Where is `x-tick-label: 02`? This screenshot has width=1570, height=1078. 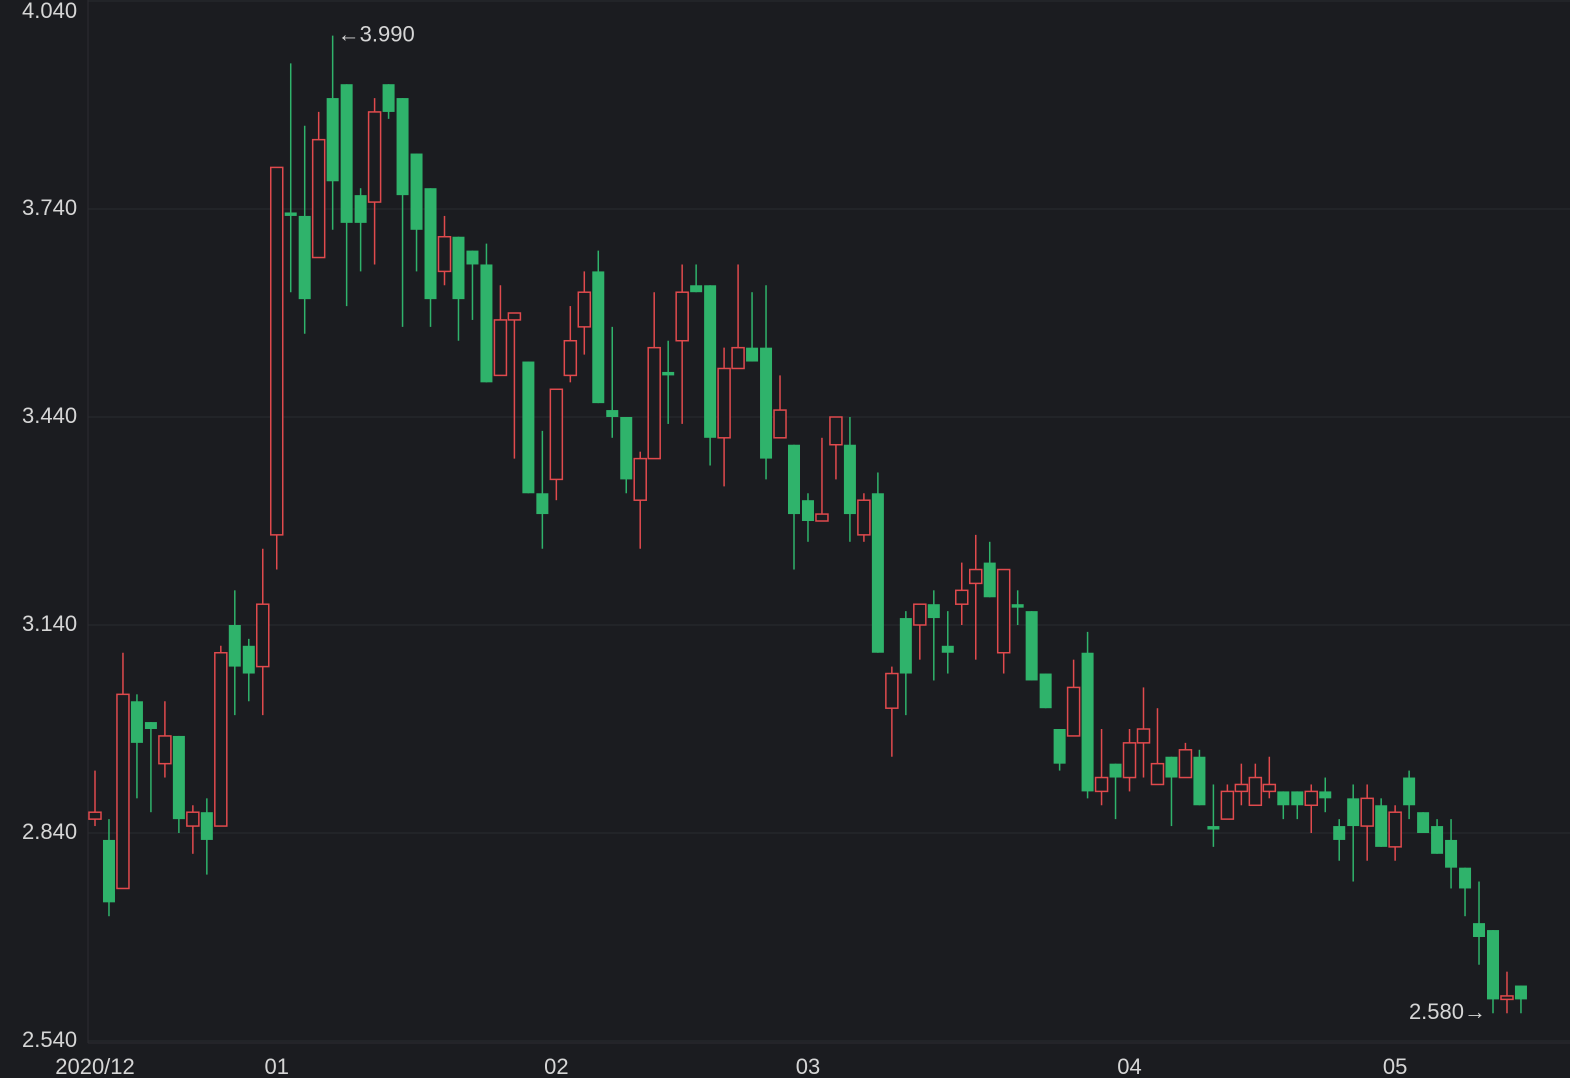
x-tick-label: 02 is located at coordinates (556, 1066).